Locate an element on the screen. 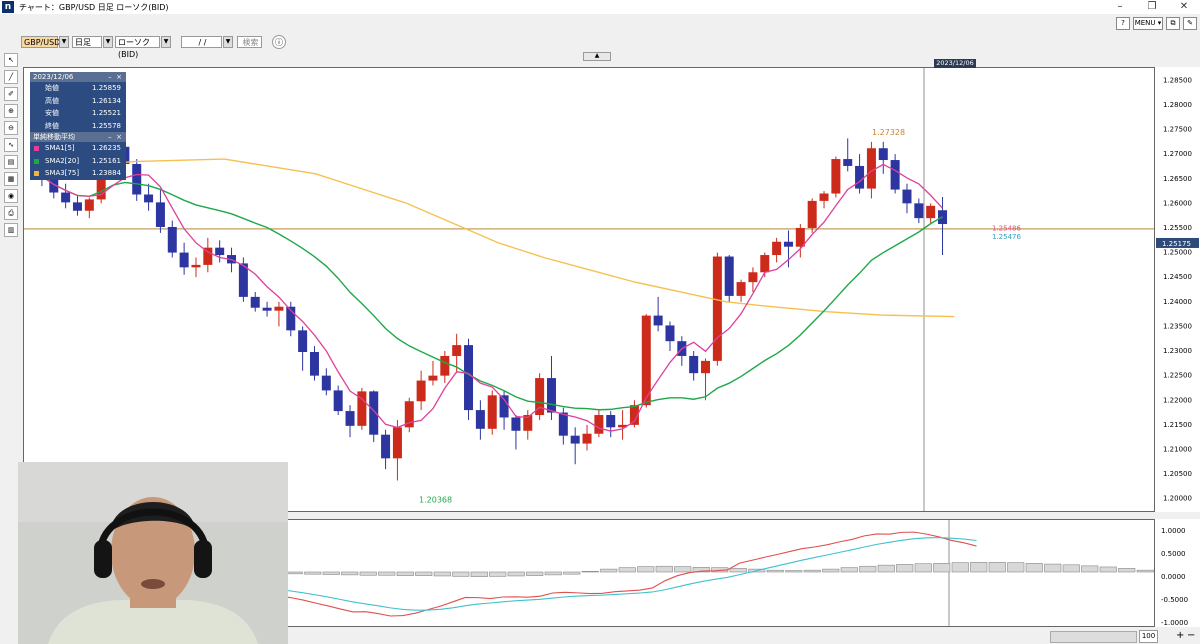 The image size is (1200, 644). price-tick-label: 1.23500 is located at coordinates (1177, 326).